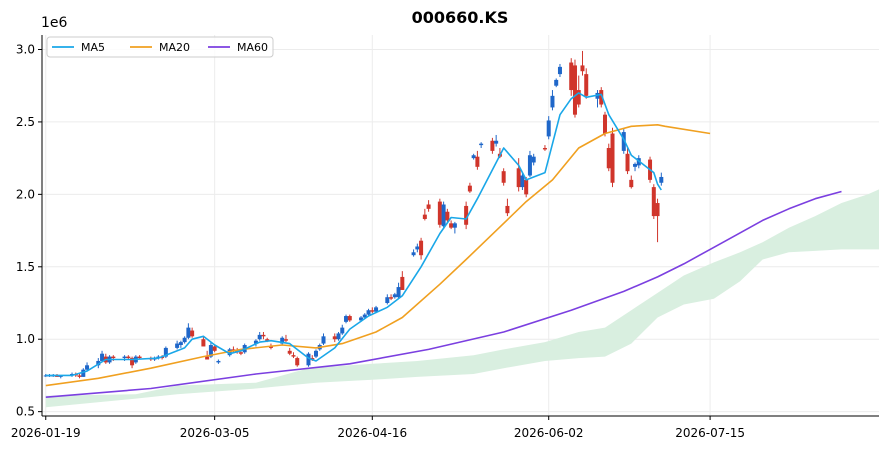 The image size is (890, 454). What do you see at coordinates (460, 17) in the screenshot?
I see `chart-title: 000660.KS` at bounding box center [460, 17].